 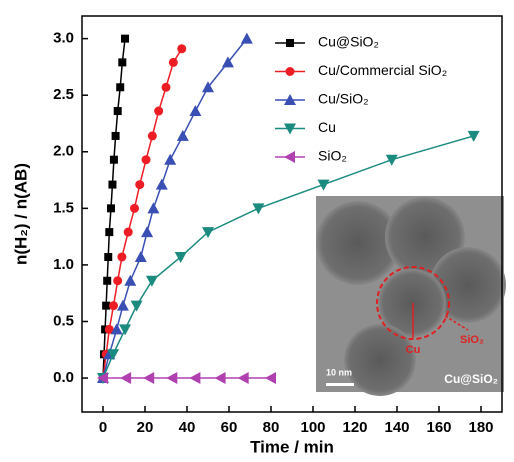 I want to click on y-tick-label: 1.5, so click(x=63, y=207).